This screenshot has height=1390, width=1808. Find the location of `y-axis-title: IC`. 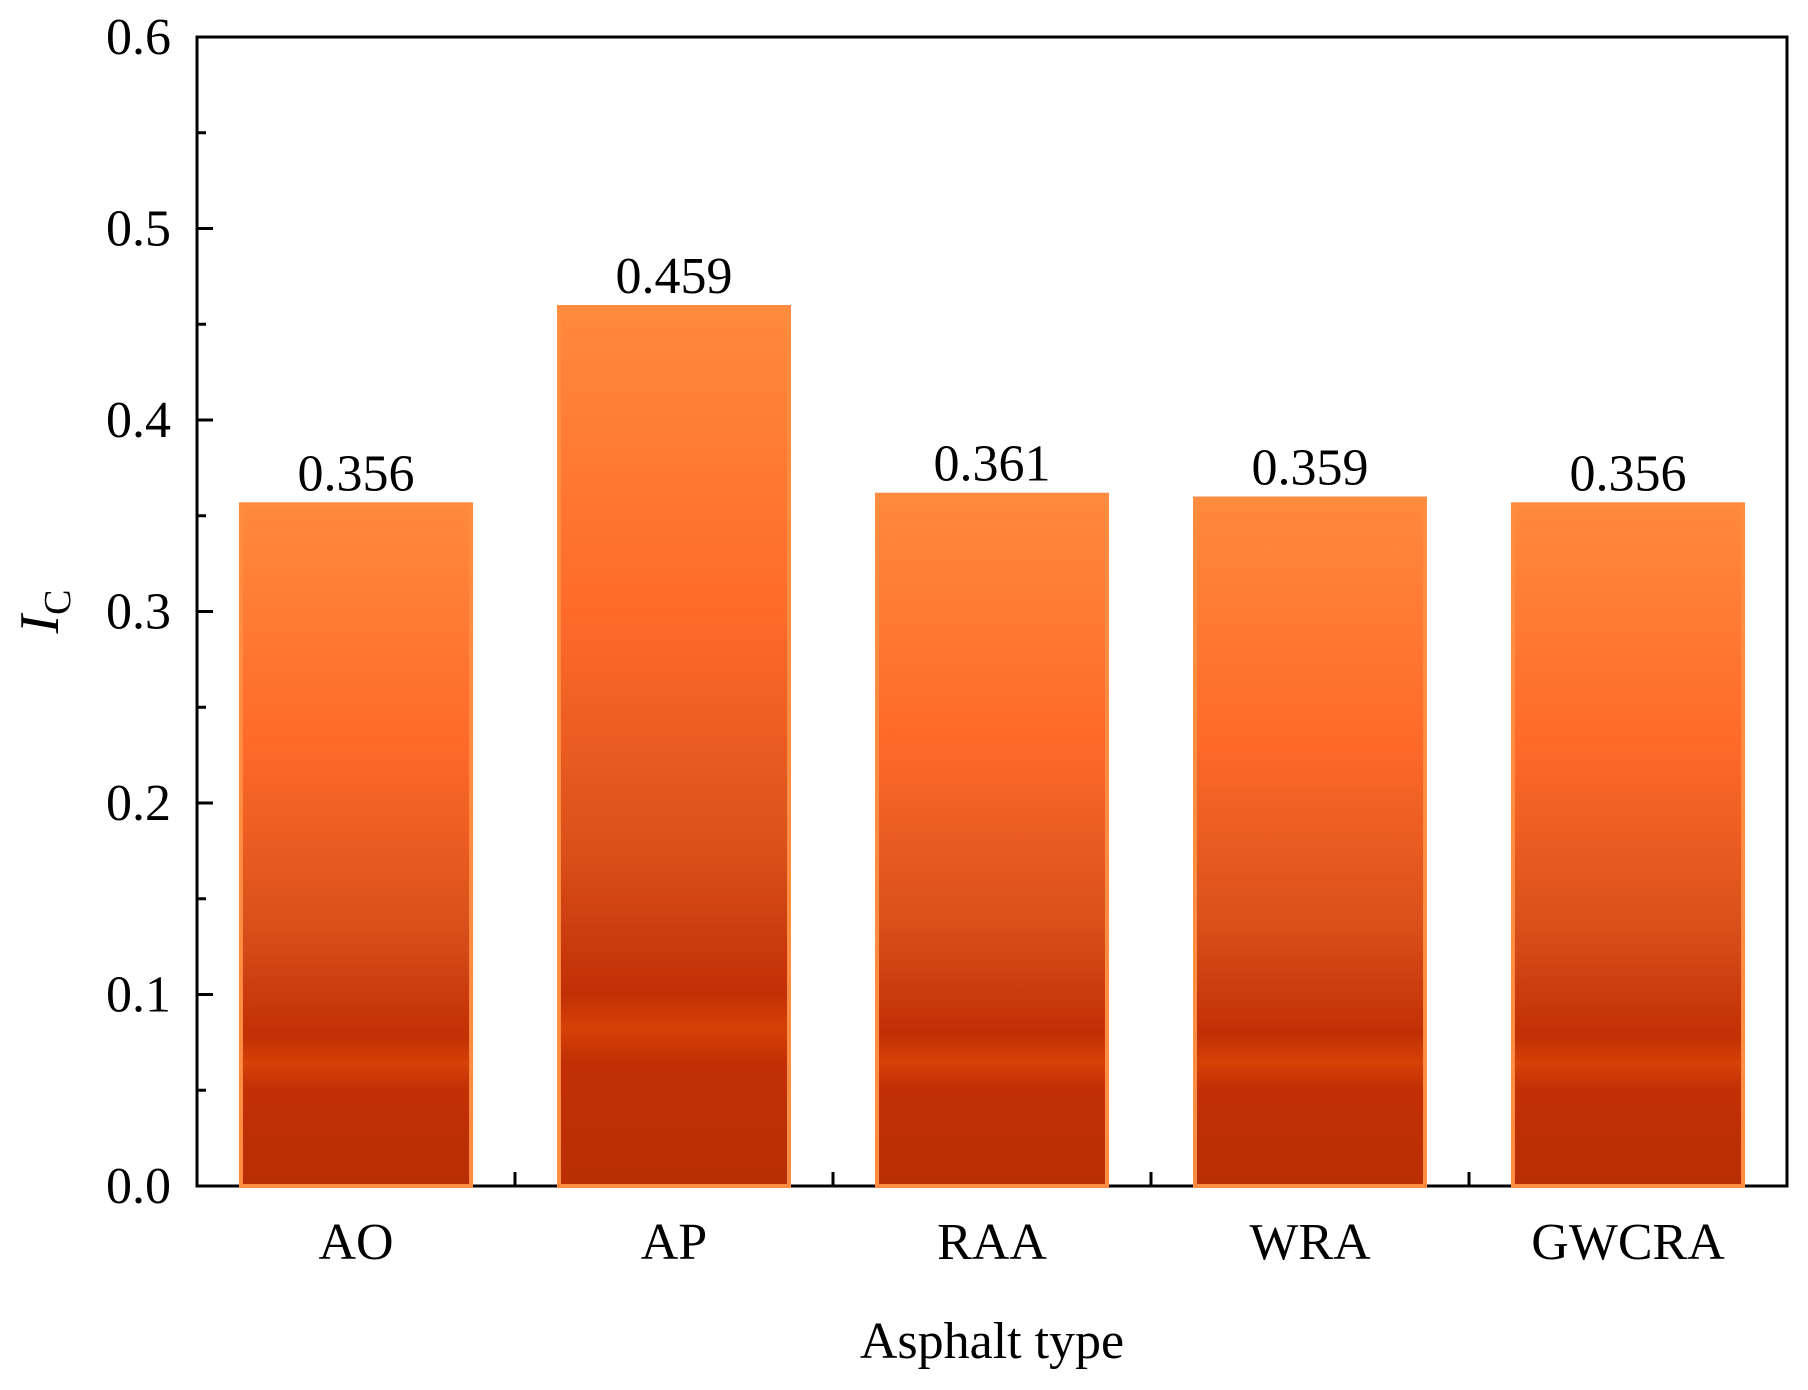

y-axis-title: IC is located at coordinates (44, 611).